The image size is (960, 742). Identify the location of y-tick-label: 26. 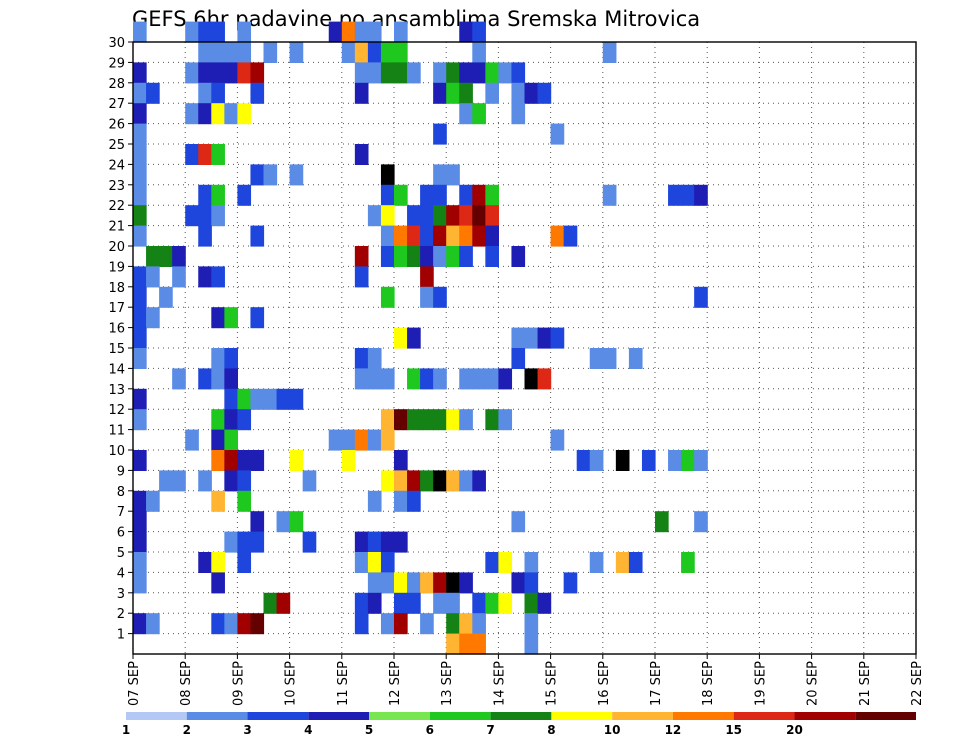
(116, 125).